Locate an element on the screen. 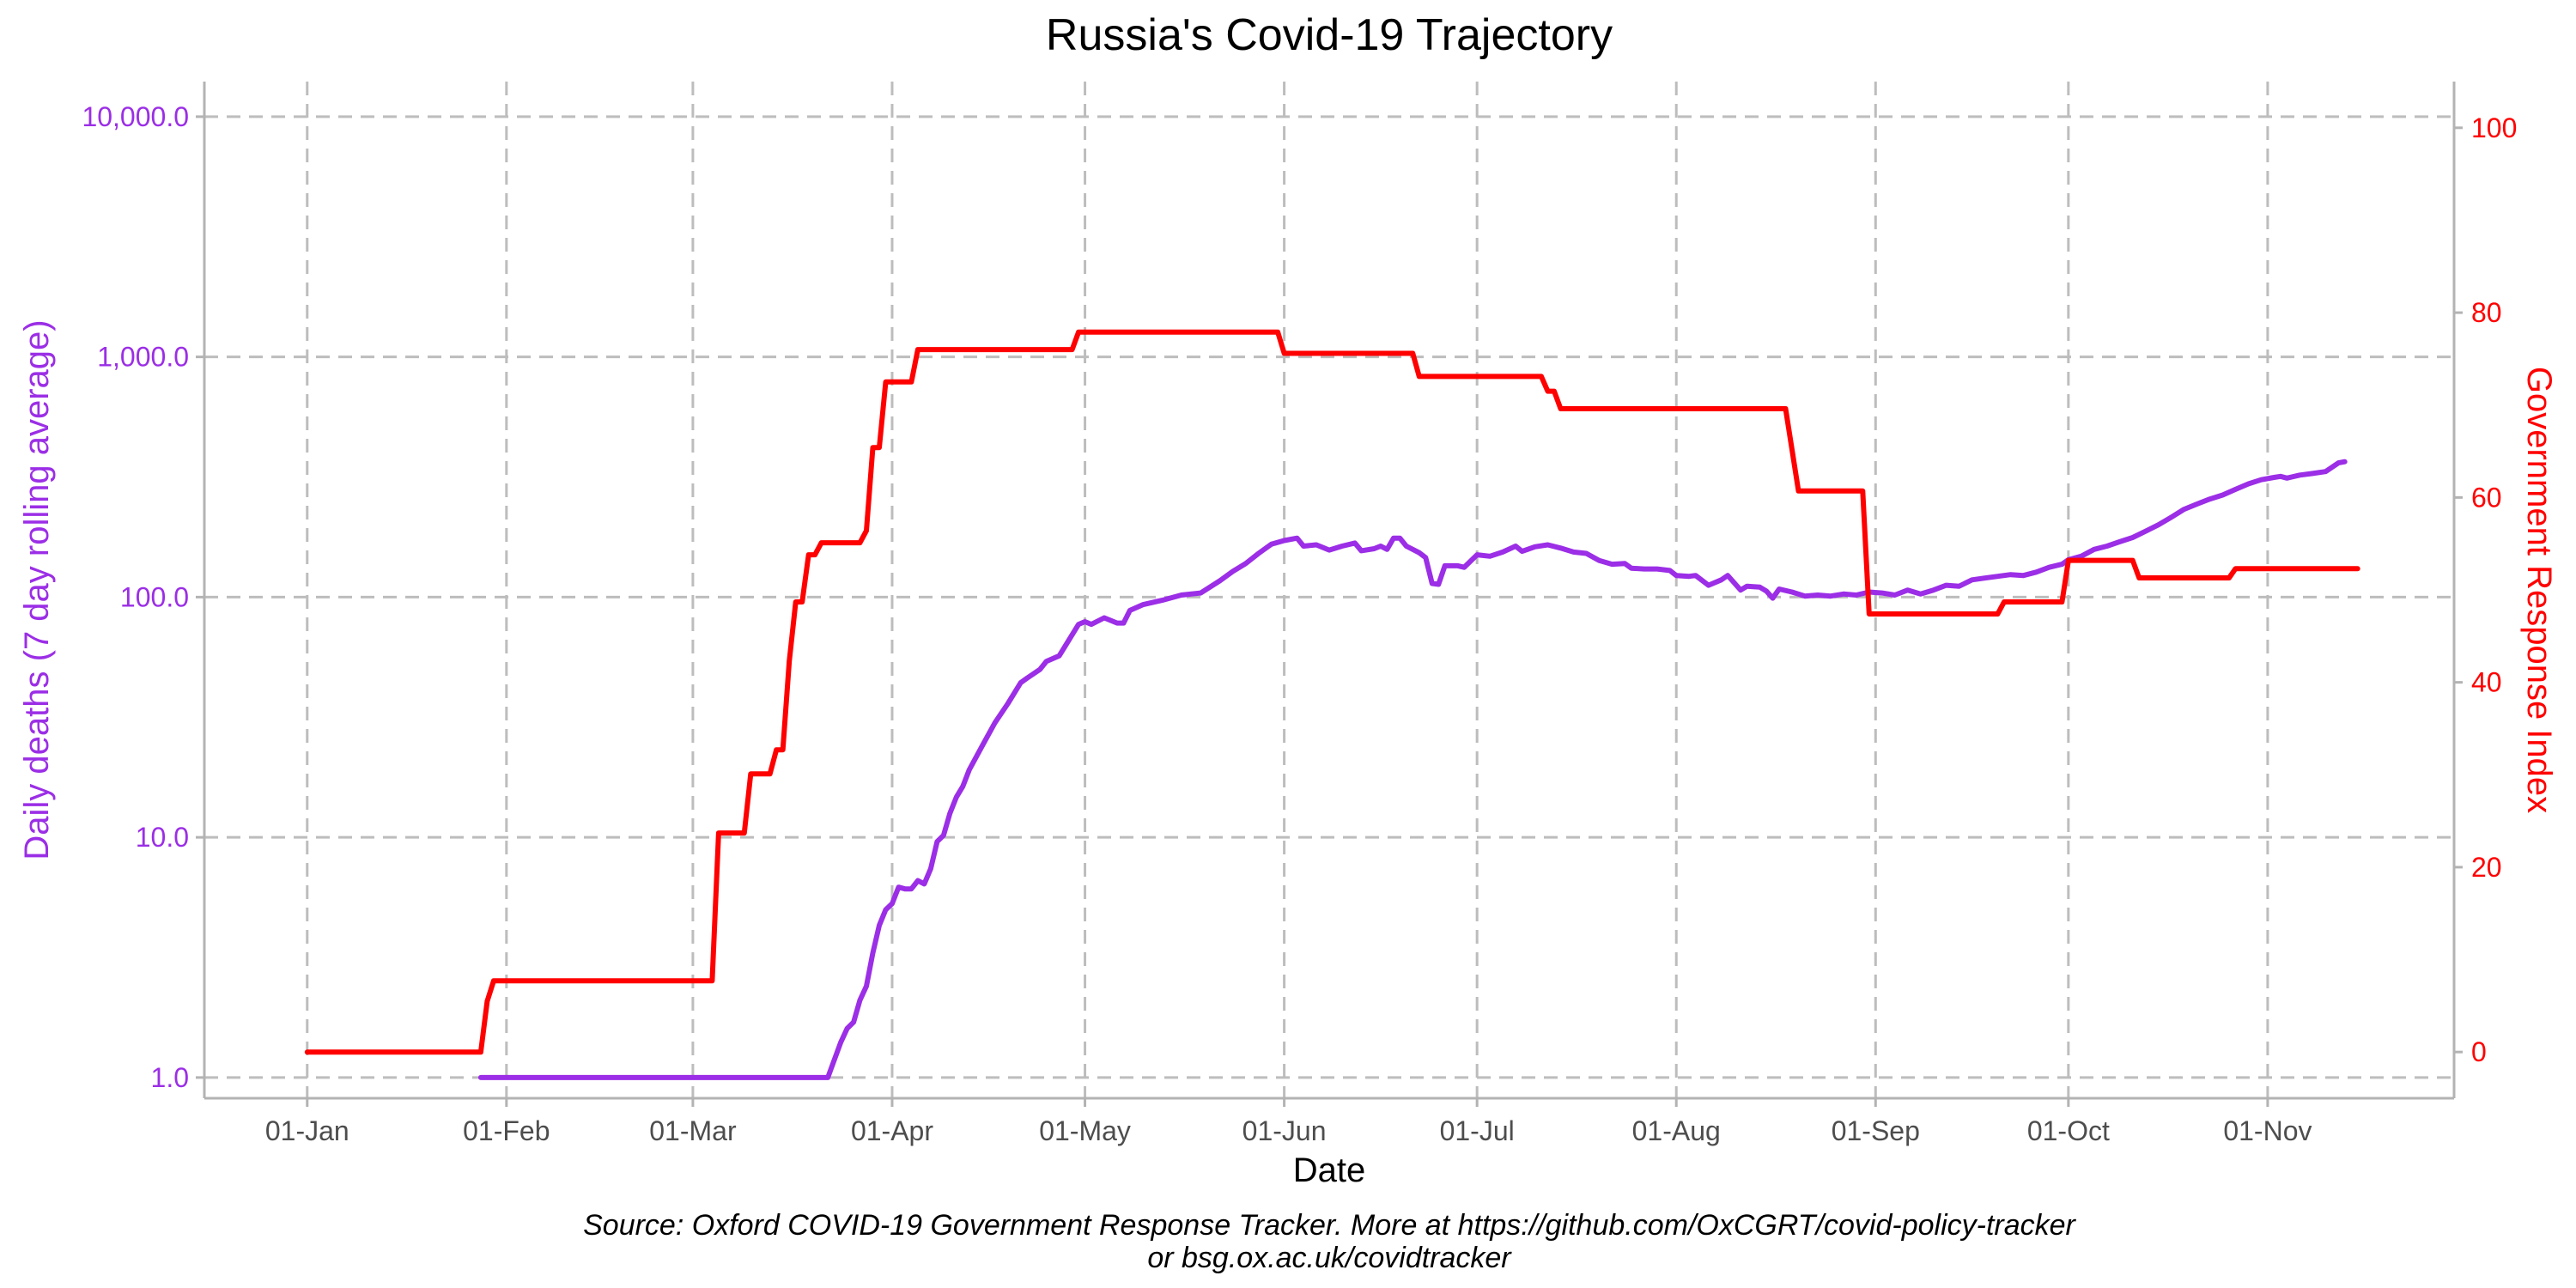  x-tick-label: 01-Apr is located at coordinates (892, 1130).